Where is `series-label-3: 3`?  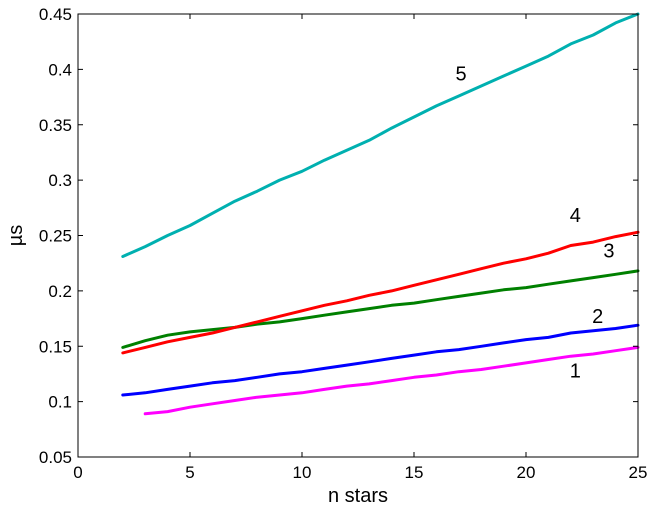 series-label-3: 3 is located at coordinates (608, 252).